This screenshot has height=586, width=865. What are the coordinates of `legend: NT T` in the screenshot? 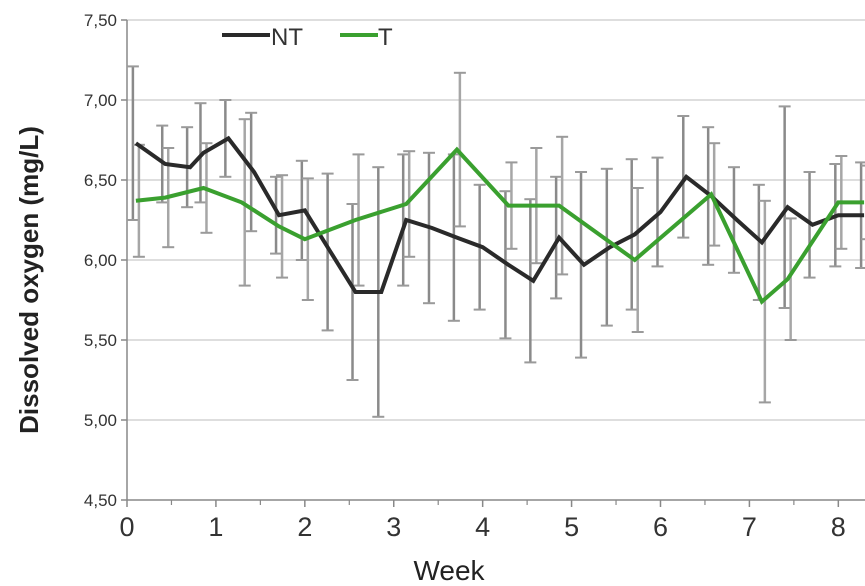 It's located at (307, 37).